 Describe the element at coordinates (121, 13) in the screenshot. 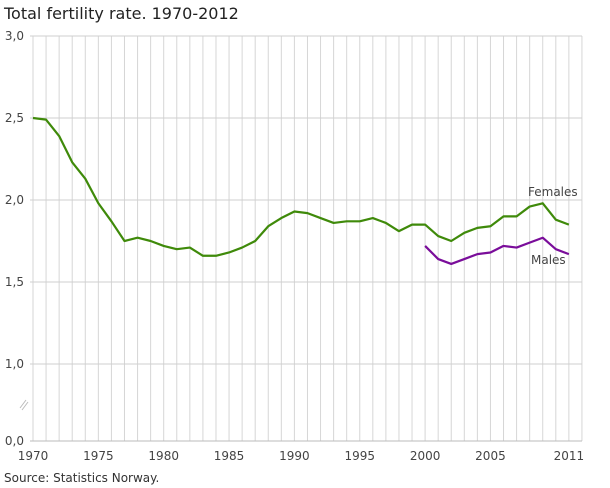

I see `chart-title: Total fertility rate. 1970-2012` at that location.